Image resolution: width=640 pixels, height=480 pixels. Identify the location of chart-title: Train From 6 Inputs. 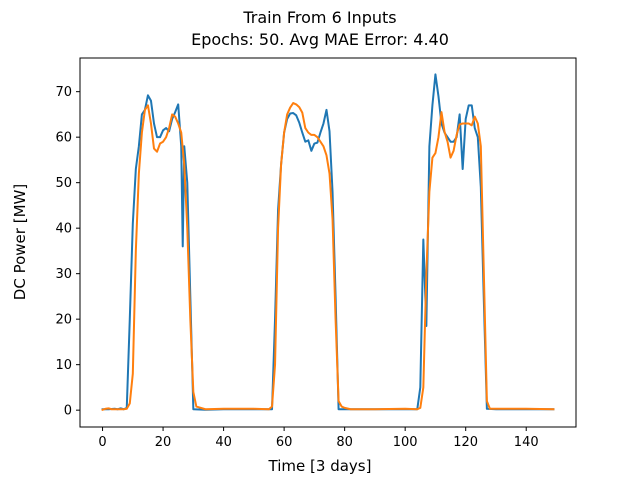
(319, 17).